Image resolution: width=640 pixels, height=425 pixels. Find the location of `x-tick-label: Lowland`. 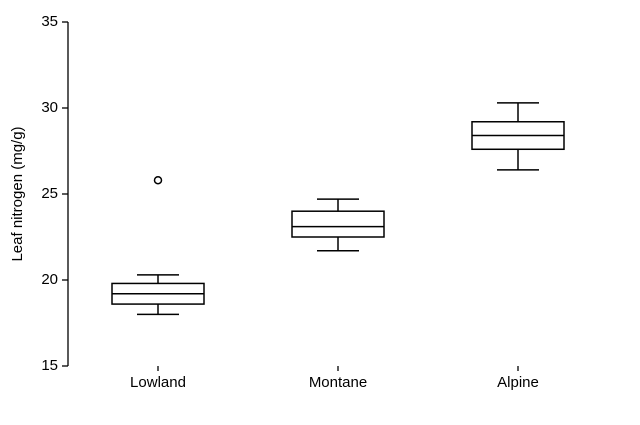

x-tick-label: Lowland is located at coordinates (158, 382).